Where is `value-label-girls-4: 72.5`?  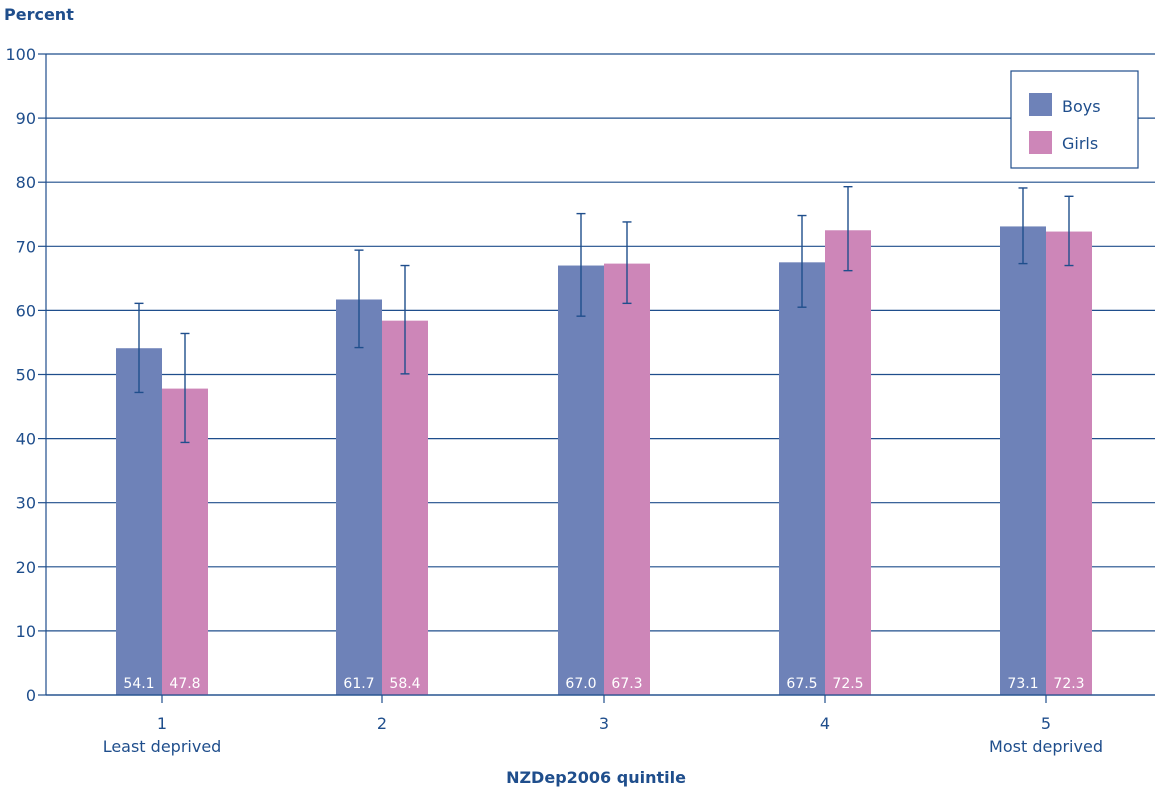
value-label-girls-4: 72.5 is located at coordinates (847, 684).